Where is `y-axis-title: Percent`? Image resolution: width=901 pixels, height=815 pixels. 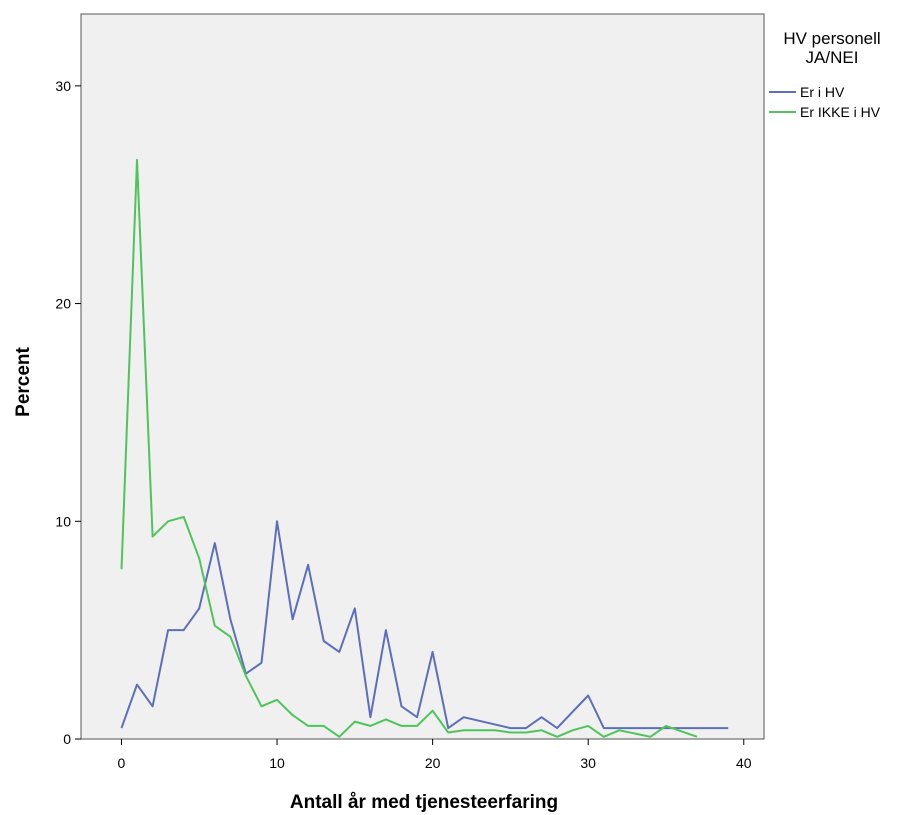 y-axis-title: Percent is located at coordinates (23, 381).